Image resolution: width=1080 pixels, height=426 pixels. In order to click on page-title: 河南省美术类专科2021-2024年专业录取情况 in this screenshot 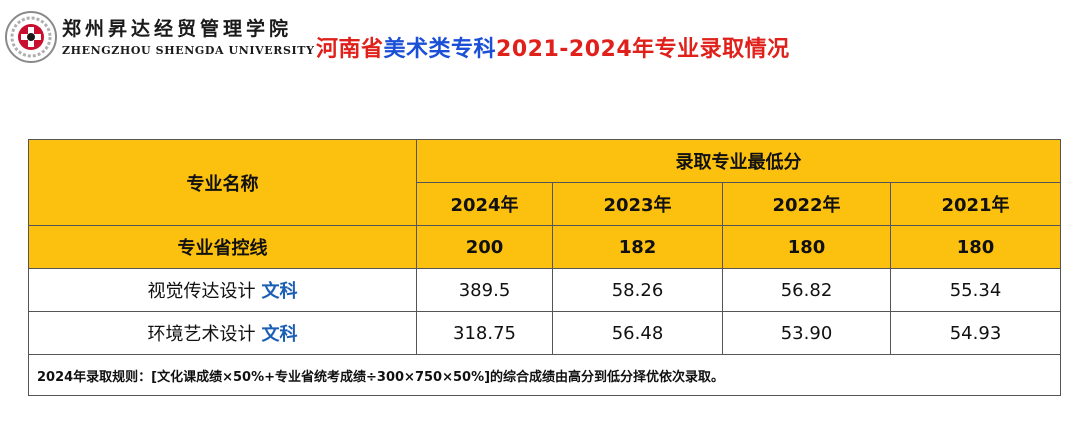, I will do `click(553, 47)`.